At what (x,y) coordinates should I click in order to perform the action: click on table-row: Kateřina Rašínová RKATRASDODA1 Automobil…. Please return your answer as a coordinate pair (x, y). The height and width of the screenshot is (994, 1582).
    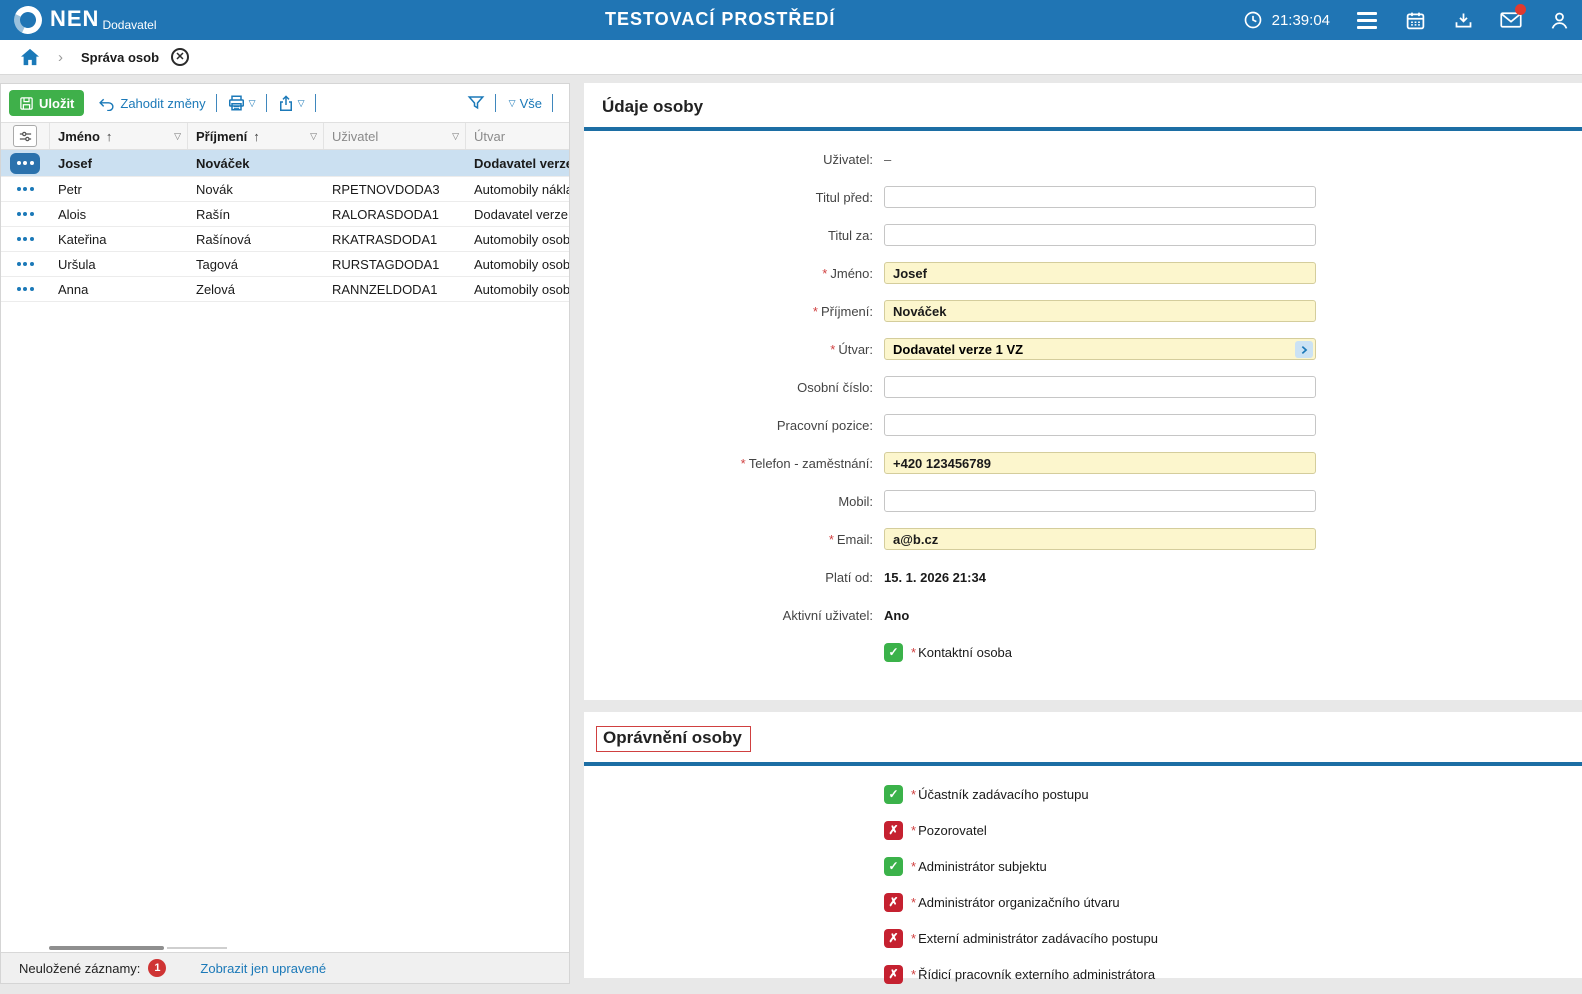
    Looking at the image, I should click on (285, 239).